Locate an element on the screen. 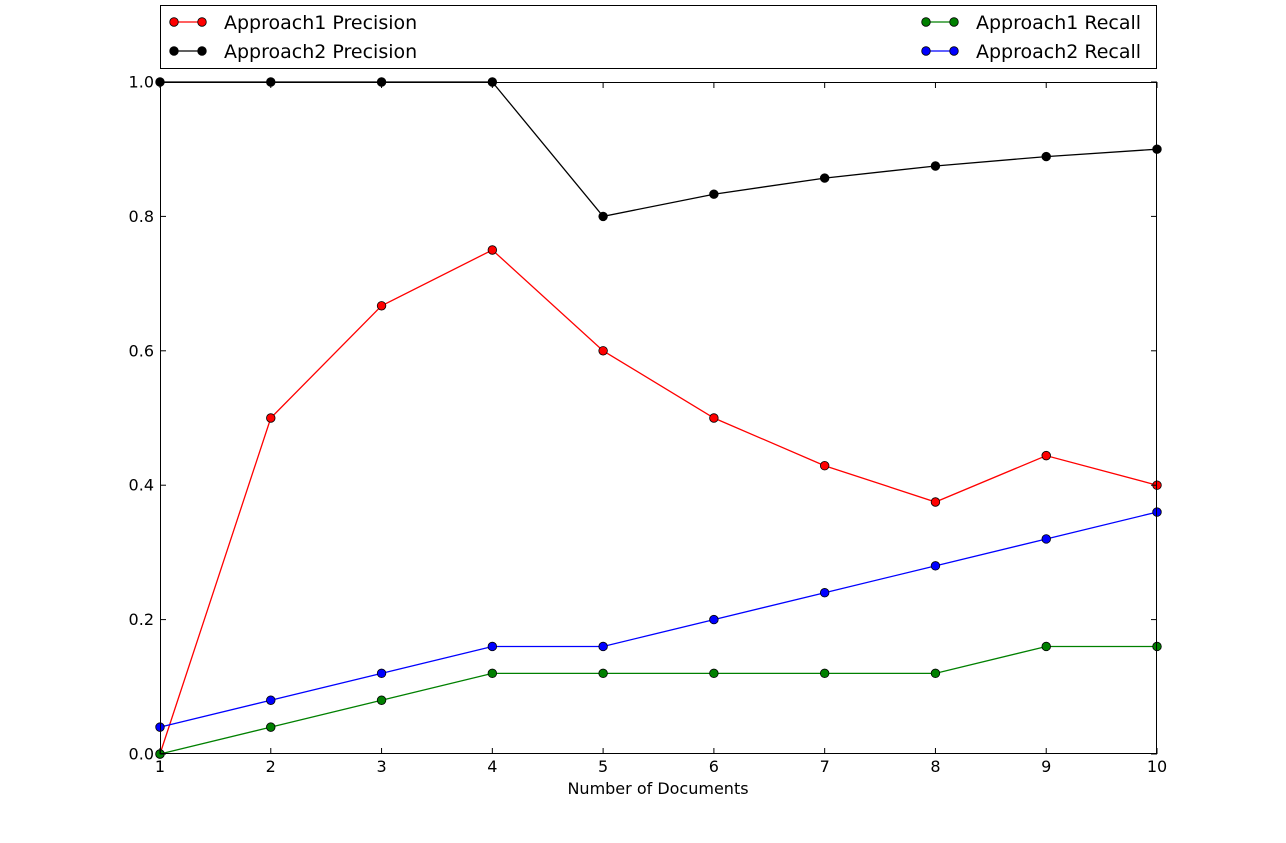  x-tick-label: 9 is located at coordinates (1046, 766).